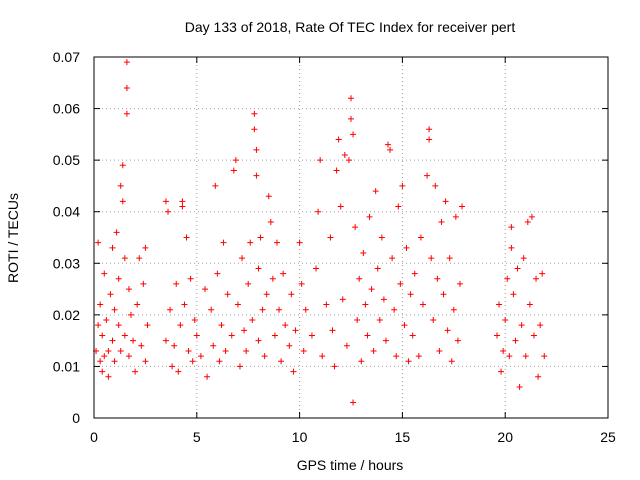 The width and height of the screenshot is (640, 480). What do you see at coordinates (66, 263) in the screenshot?
I see `y-tick-label: 0.03` at bounding box center [66, 263].